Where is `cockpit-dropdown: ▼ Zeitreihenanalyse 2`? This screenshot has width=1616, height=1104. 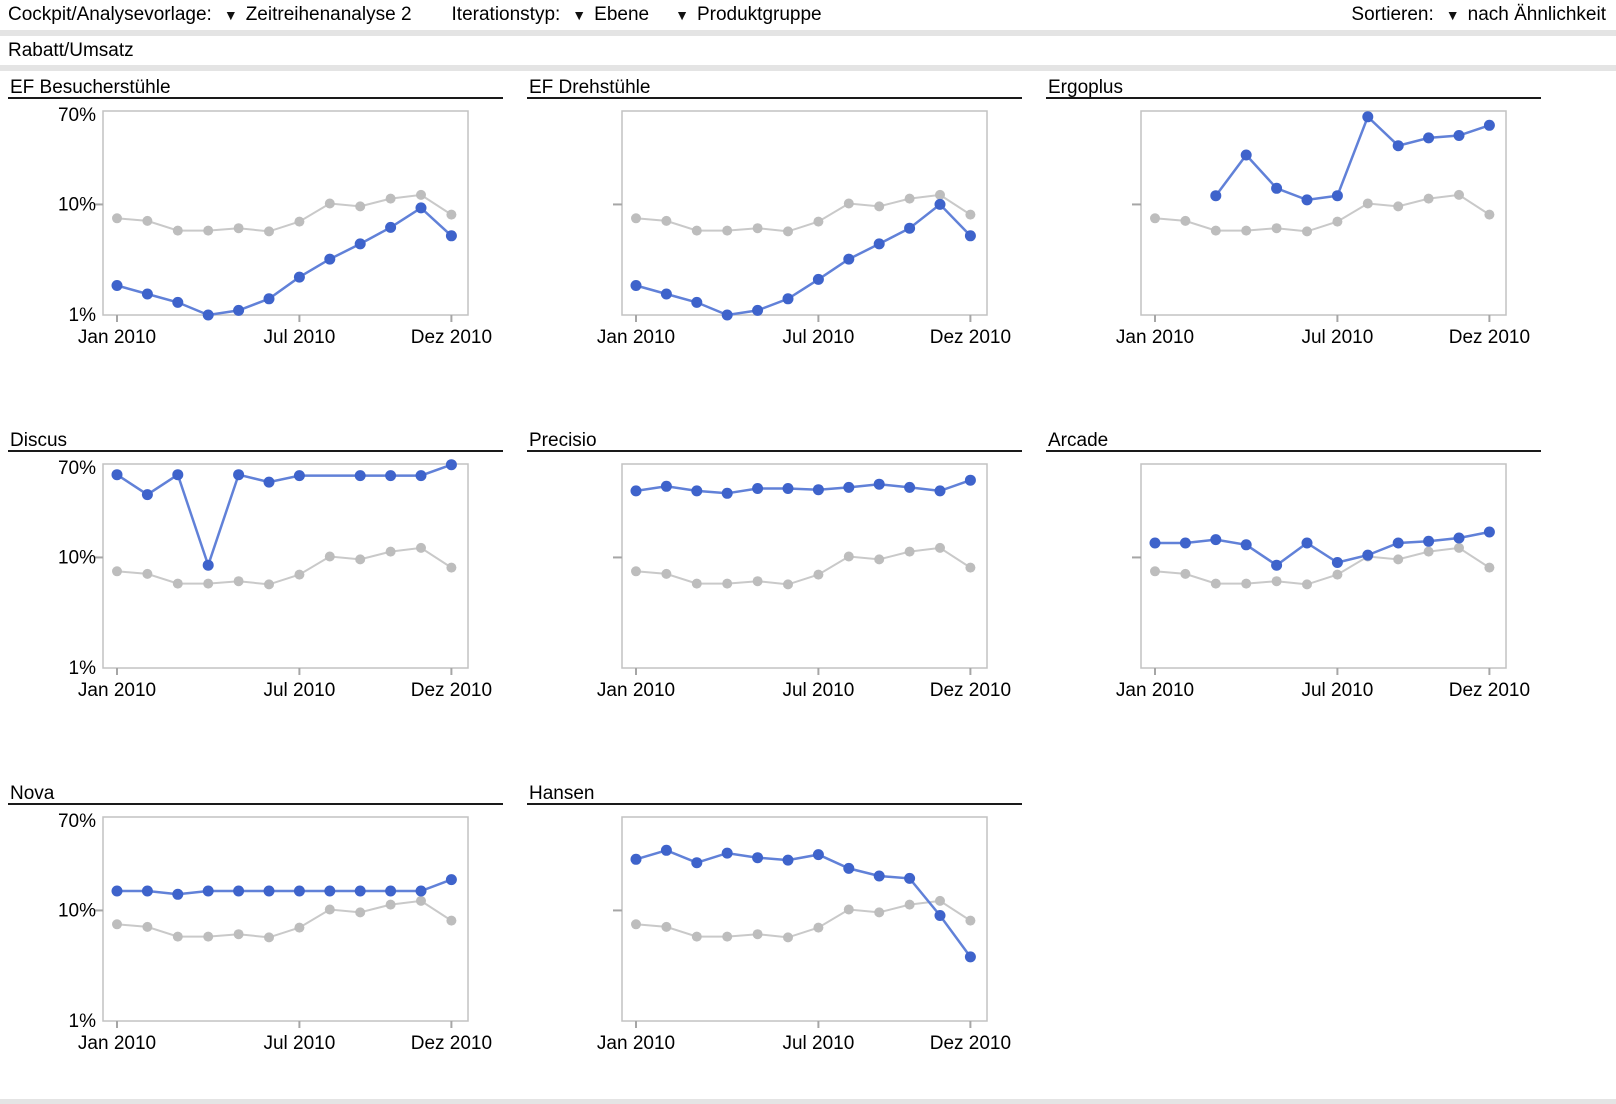 cockpit-dropdown: ▼ Zeitreihenanalyse 2 is located at coordinates (318, 15).